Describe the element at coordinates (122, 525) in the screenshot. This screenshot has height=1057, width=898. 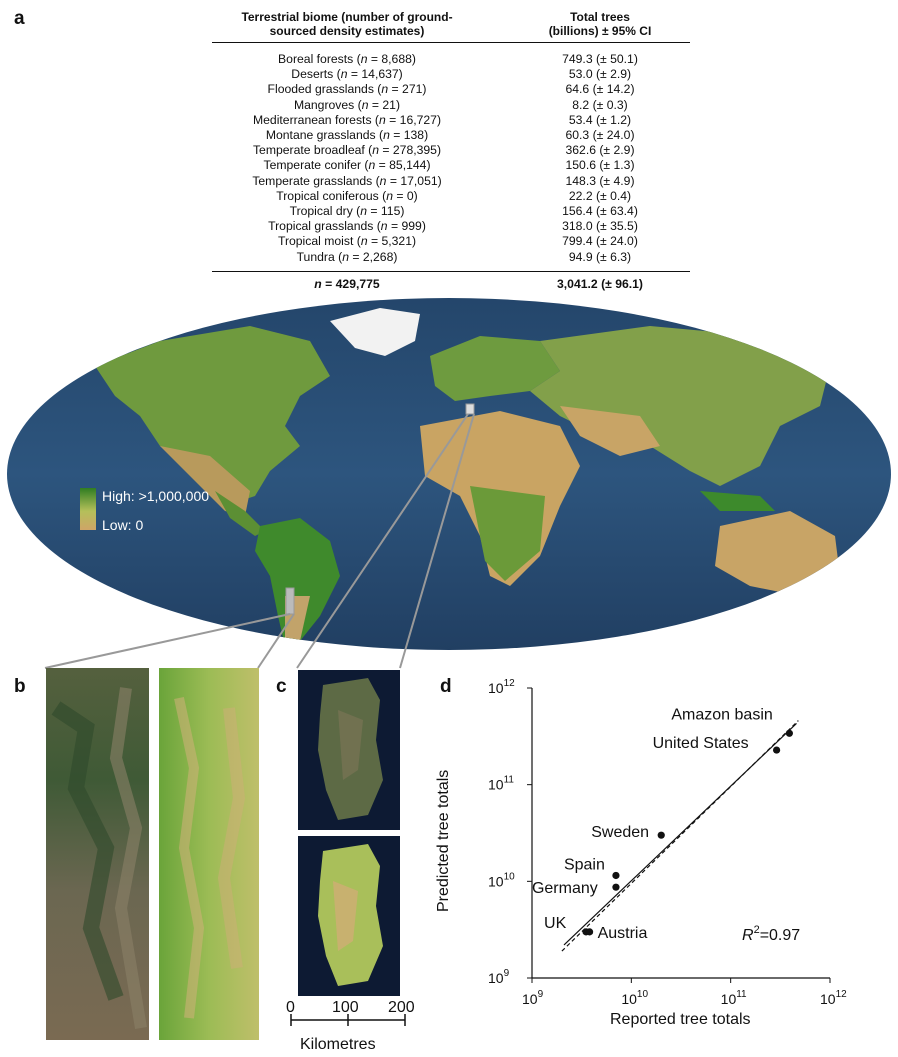
I see `legend-low: Low: 0` at that location.